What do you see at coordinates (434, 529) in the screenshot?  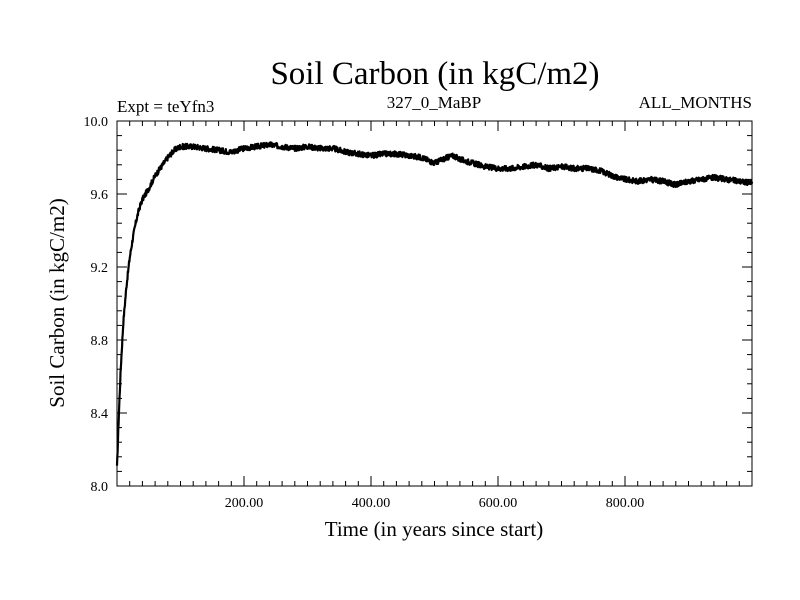 I see `x-axis-label: Time (in years since start)` at bounding box center [434, 529].